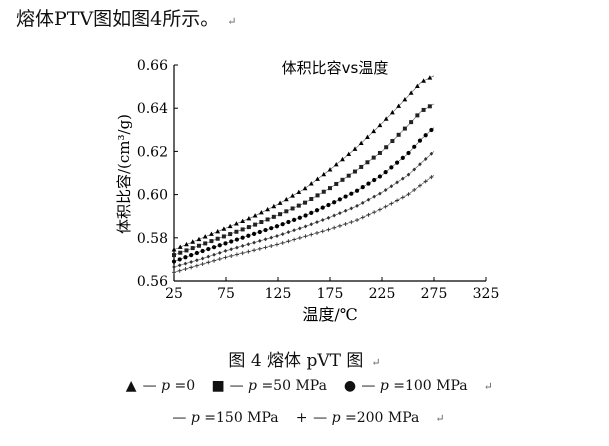  I want to click on legend-row-2: — p =150 MPa + — p =200 MPa ↵, so click(304, 418).